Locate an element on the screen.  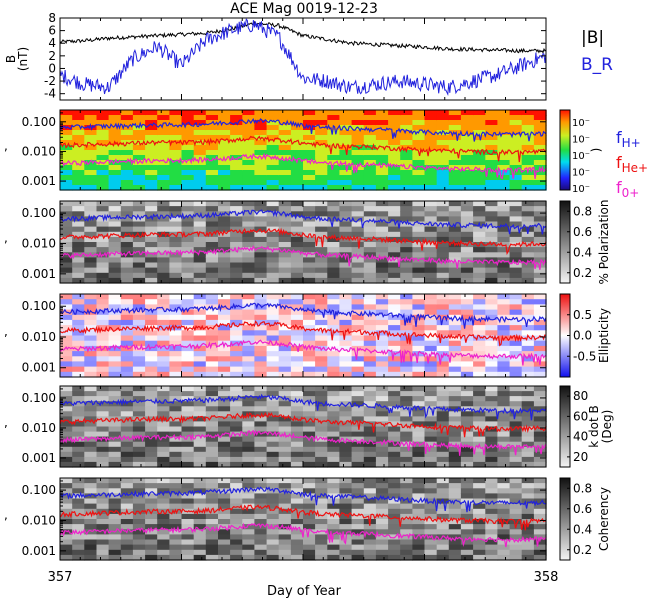
colorbar-tick-label: 0.2 is located at coordinates (582, 550).